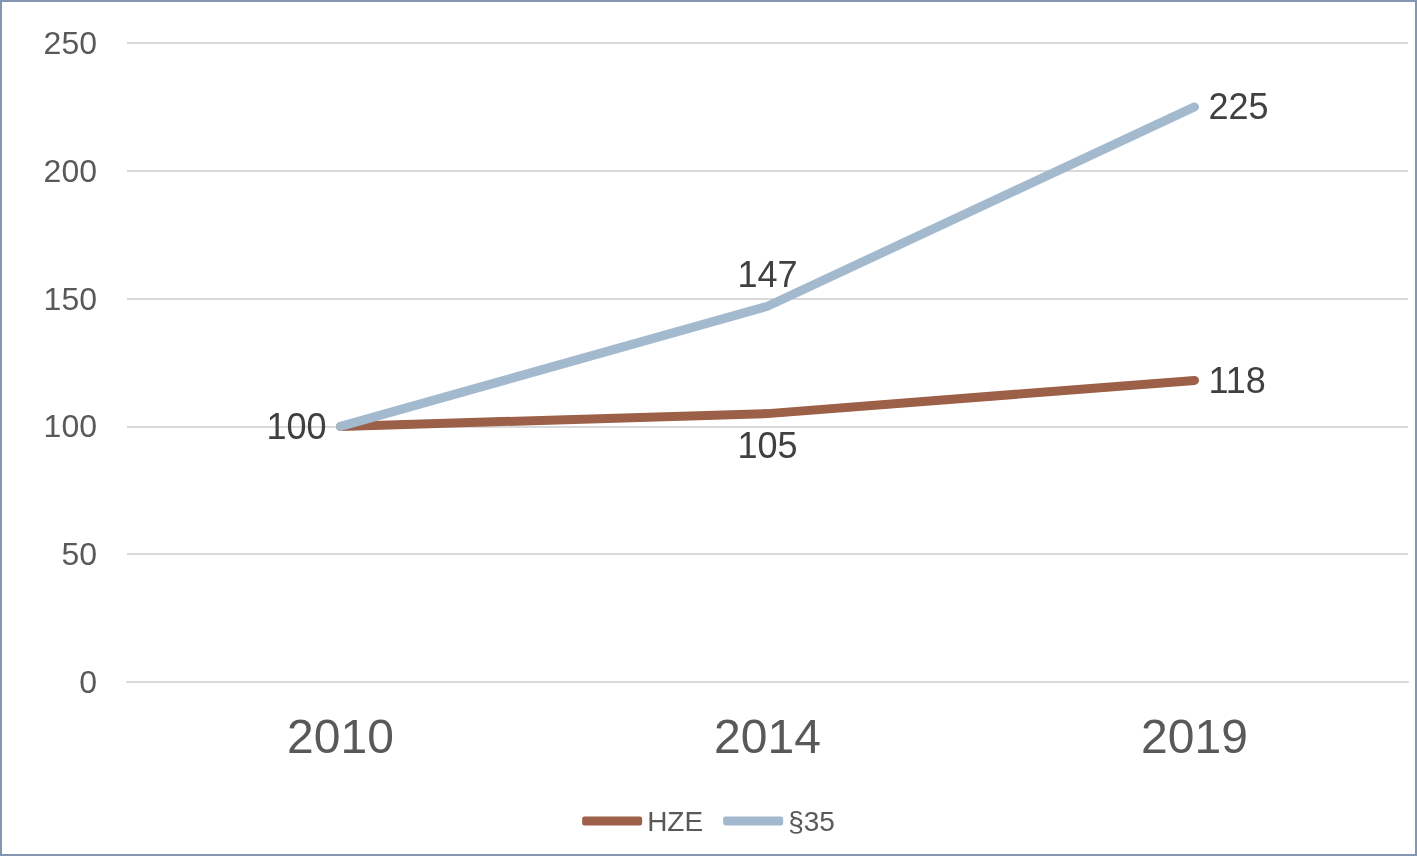  I want to click on data-label: 118, so click(1237, 380).